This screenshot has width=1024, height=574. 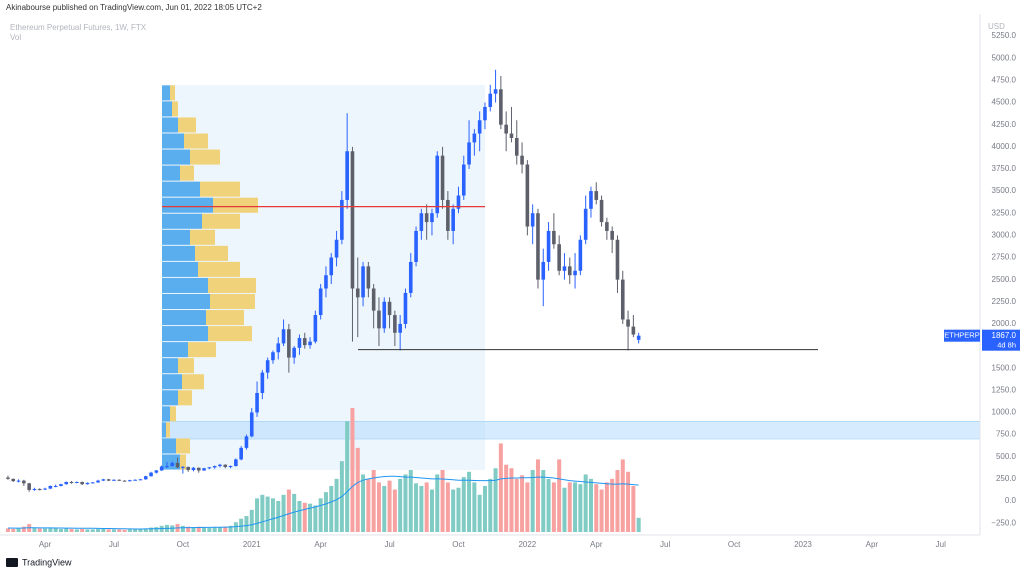 What do you see at coordinates (78, 27) in the screenshot?
I see `chart-title: Ethereum Perpetual Futures, 1W, FTX` at bounding box center [78, 27].